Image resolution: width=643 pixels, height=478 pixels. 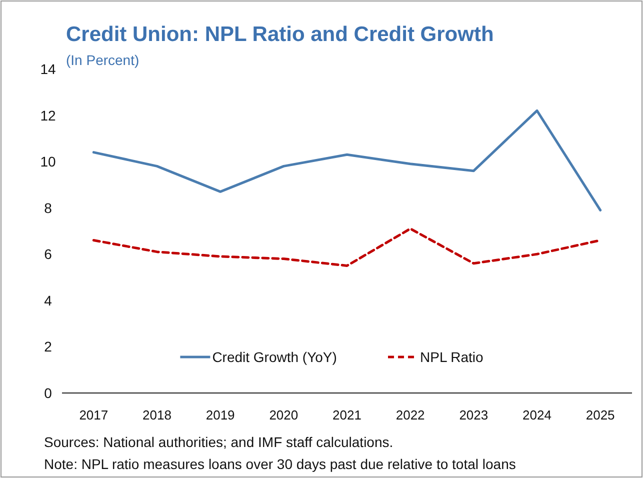 I want to click on source-note: Sources: National authorities; and IMF staff calculations., so click(x=219, y=442).